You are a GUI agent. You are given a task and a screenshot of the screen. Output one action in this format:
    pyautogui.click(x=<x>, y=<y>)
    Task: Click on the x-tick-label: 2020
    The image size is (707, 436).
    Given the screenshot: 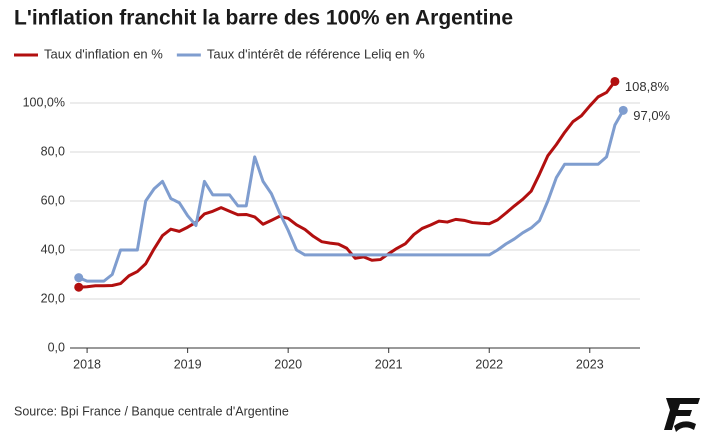 What is the action you would take?
    pyautogui.click(x=288, y=364)
    